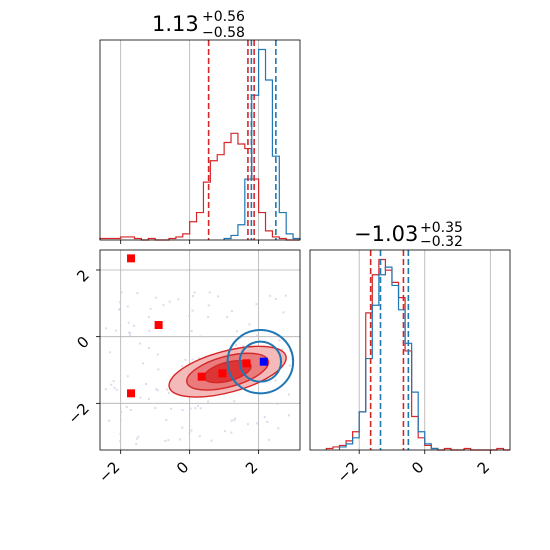 This screenshot has width=550, height=550. What do you see at coordinates (242, 140) in the screenshot?
I see `hist-top-quantile-lines` at bounding box center [242, 140].